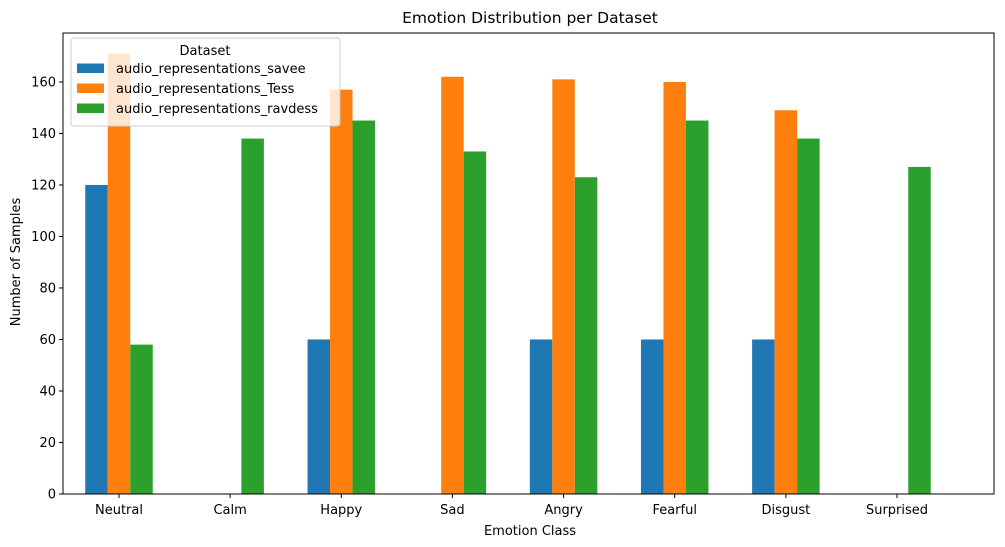 This screenshot has width=1005, height=547. I want to click on y-tick-label: 160, so click(43, 82).